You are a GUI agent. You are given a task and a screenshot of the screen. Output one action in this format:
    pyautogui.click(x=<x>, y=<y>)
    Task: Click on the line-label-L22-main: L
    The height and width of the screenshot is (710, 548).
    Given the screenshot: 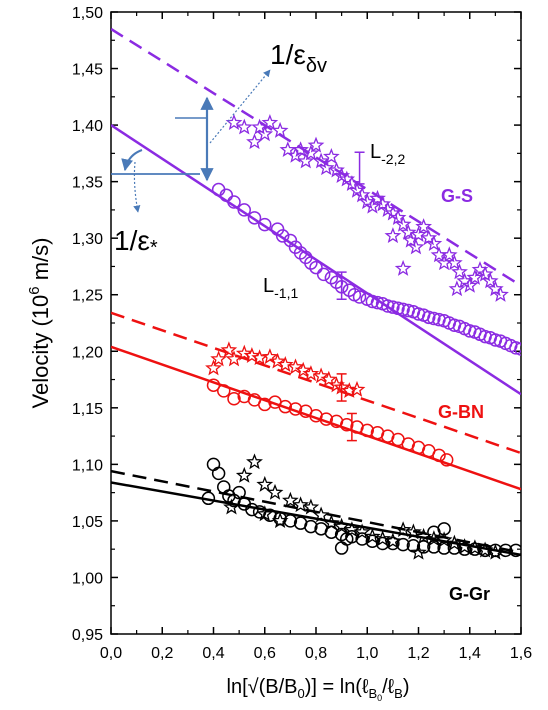 What is the action you would take?
    pyautogui.click(x=375, y=152)
    